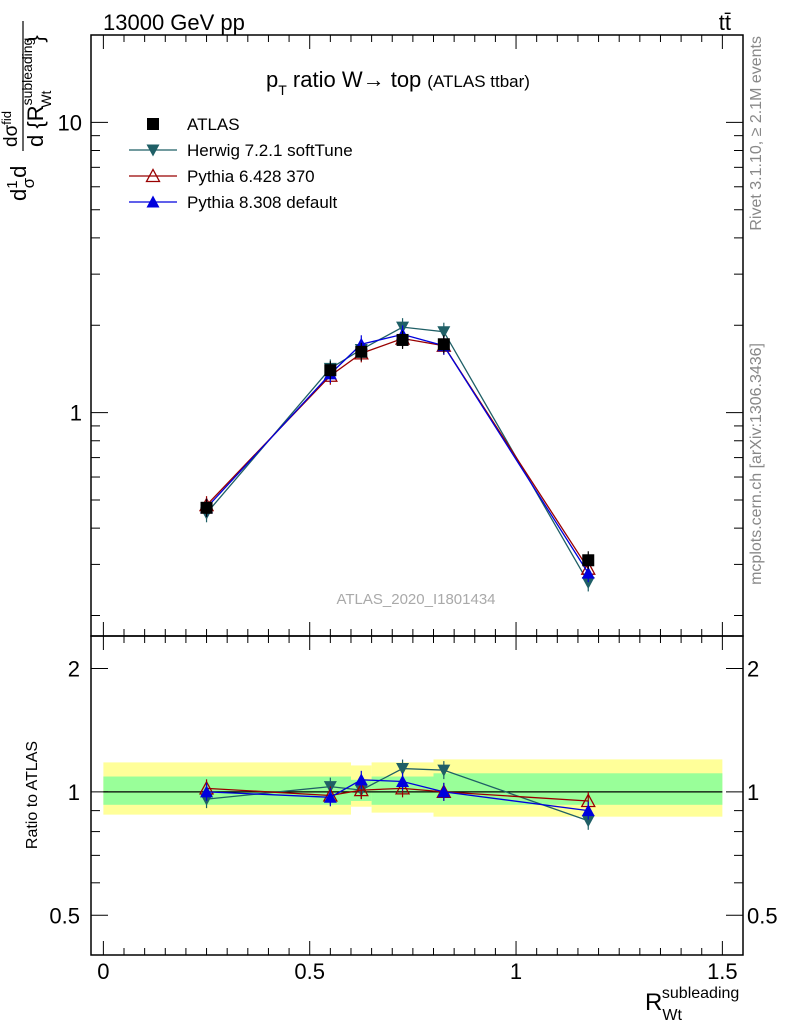 This screenshot has width=786, height=1024. Describe the element at coordinates (309, 971) in the screenshot. I see `x-tick-label: 0.5` at that location.